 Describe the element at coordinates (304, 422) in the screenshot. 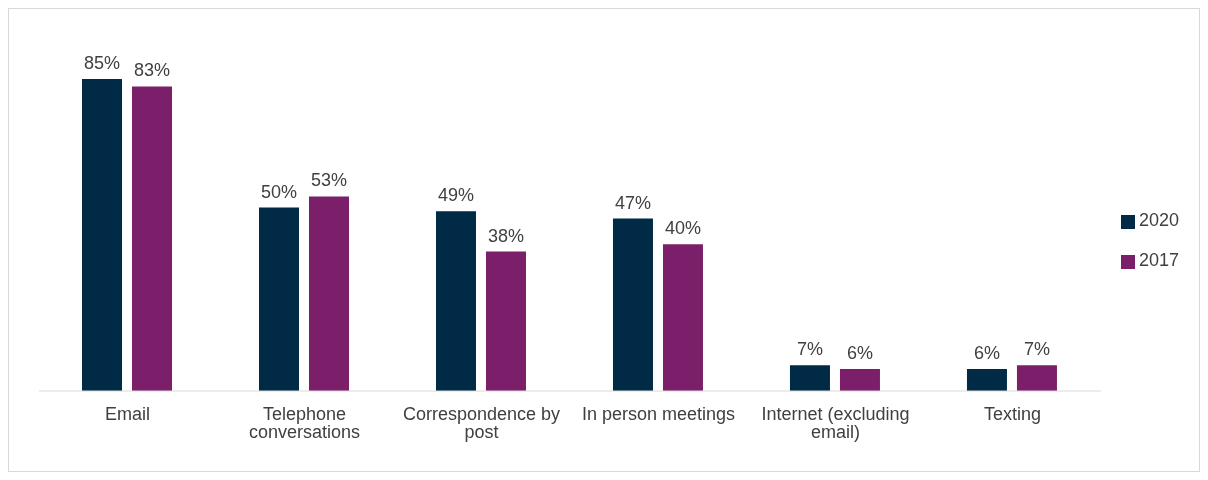

I see `x-tick-label: Telephone conversations` at that location.